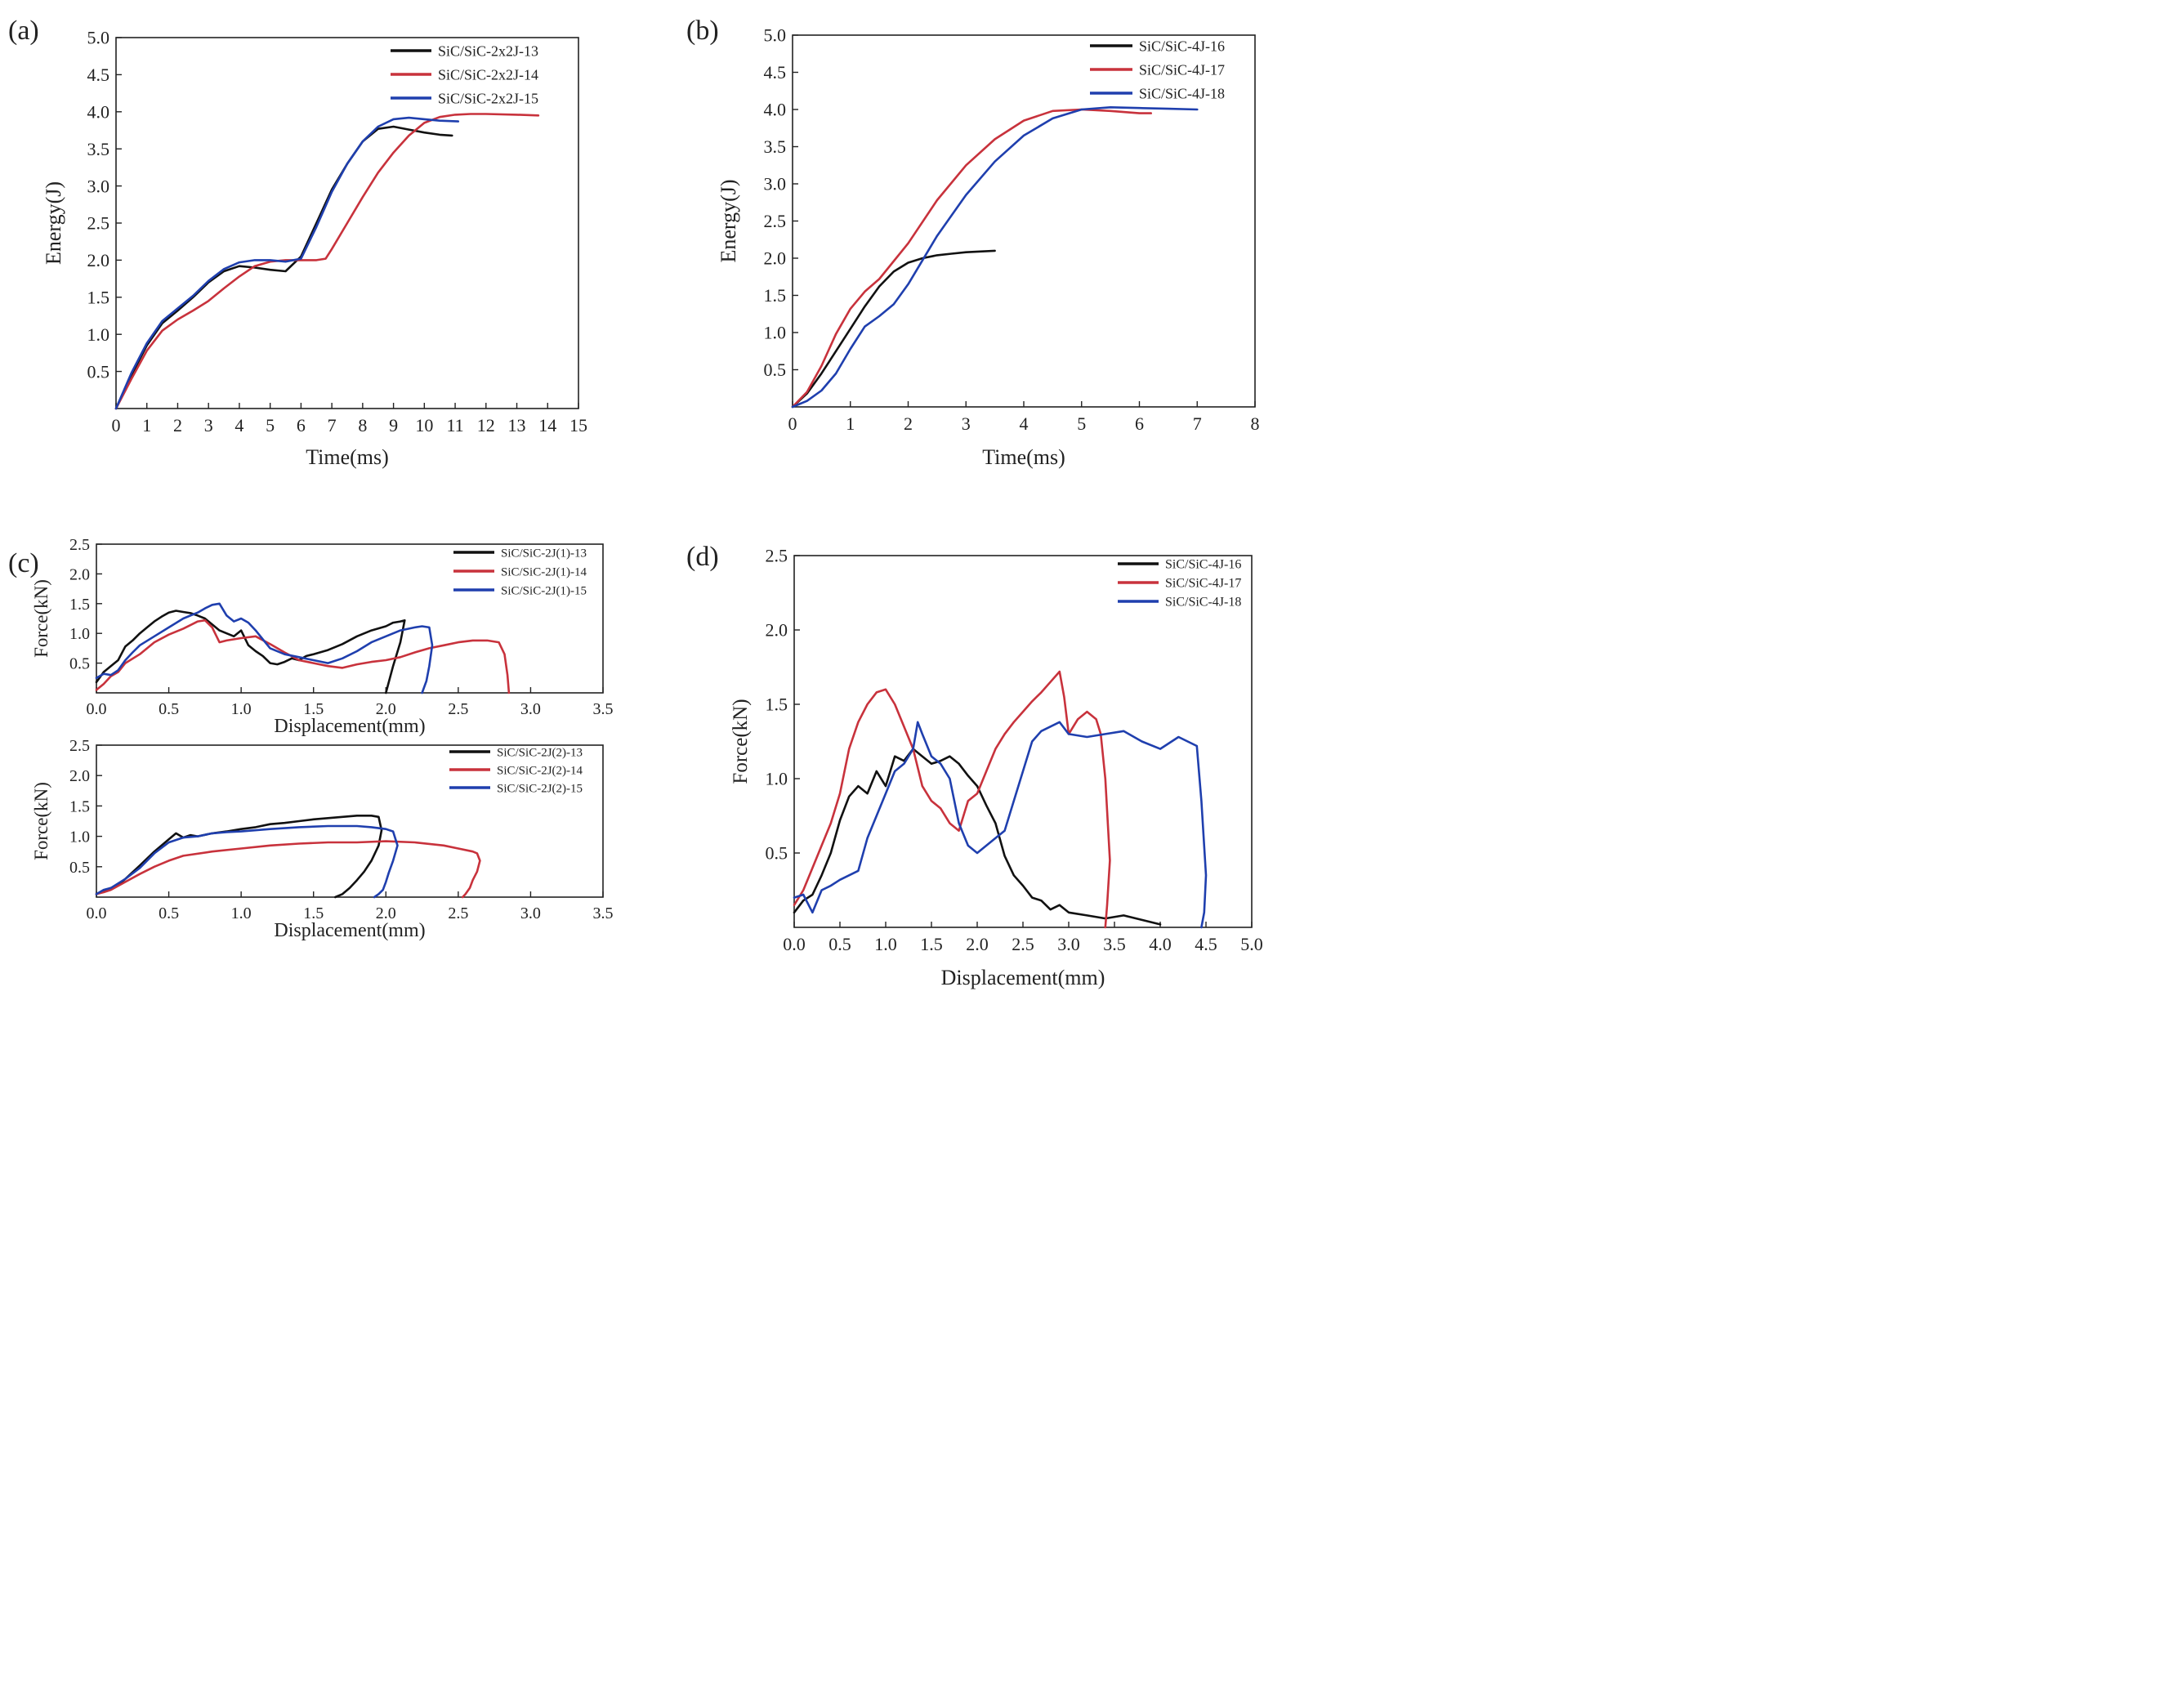 The image size is (2184, 1706). I want to click on x-tick-label-b: 4, so click(1024, 423).